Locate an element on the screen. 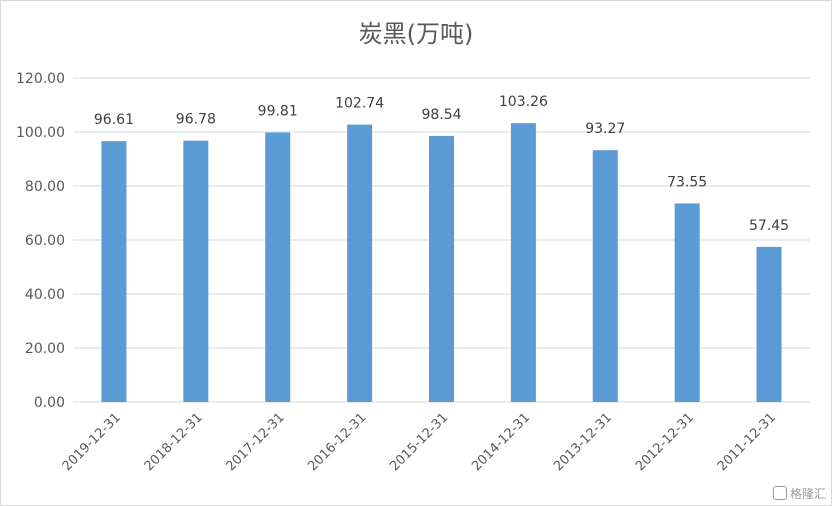 This screenshot has width=832, height=506. data-label: 103.26 is located at coordinates (523, 102).